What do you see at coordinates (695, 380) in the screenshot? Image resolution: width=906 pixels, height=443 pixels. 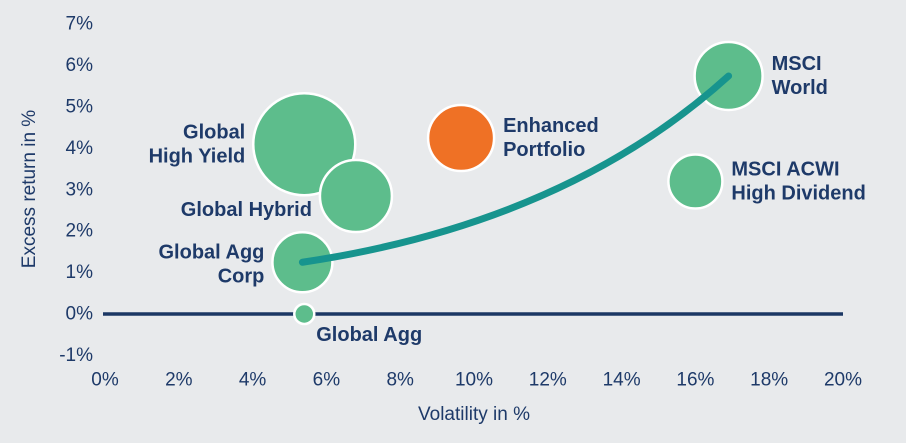 I see `x-tick-label-16: 16%` at bounding box center [695, 380].